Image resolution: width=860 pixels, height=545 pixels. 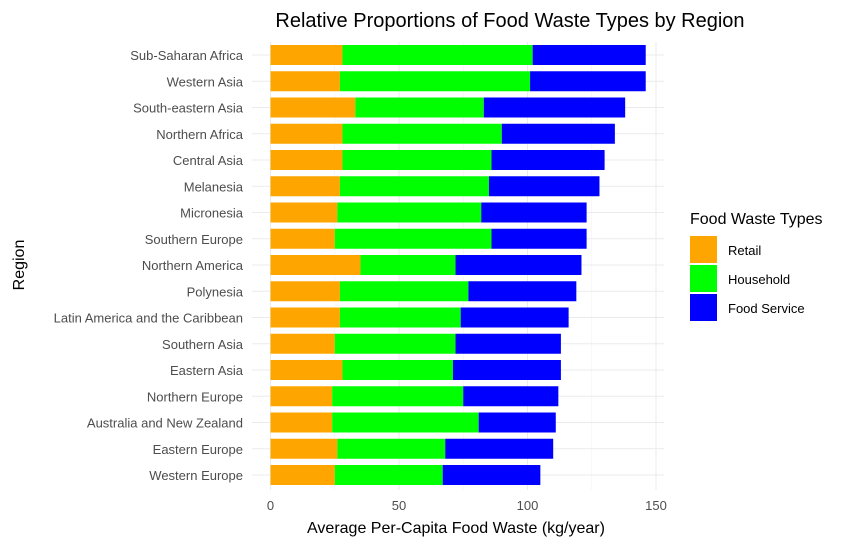 I want to click on legend-swatch-household, so click(x=703, y=278).